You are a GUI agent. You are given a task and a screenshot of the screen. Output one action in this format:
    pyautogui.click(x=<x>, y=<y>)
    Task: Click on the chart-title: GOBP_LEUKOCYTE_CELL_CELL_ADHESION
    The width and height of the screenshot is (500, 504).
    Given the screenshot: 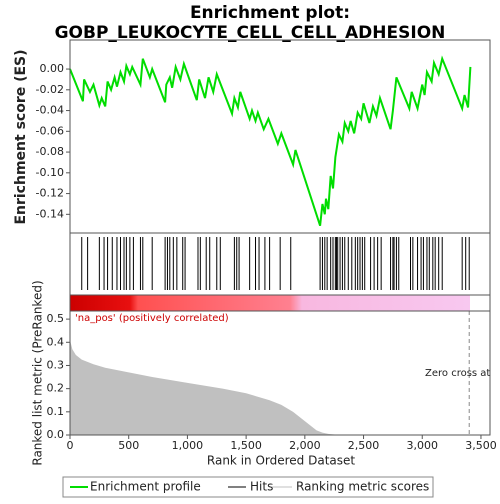 What is the action you would take?
    pyautogui.click(x=250, y=33)
    